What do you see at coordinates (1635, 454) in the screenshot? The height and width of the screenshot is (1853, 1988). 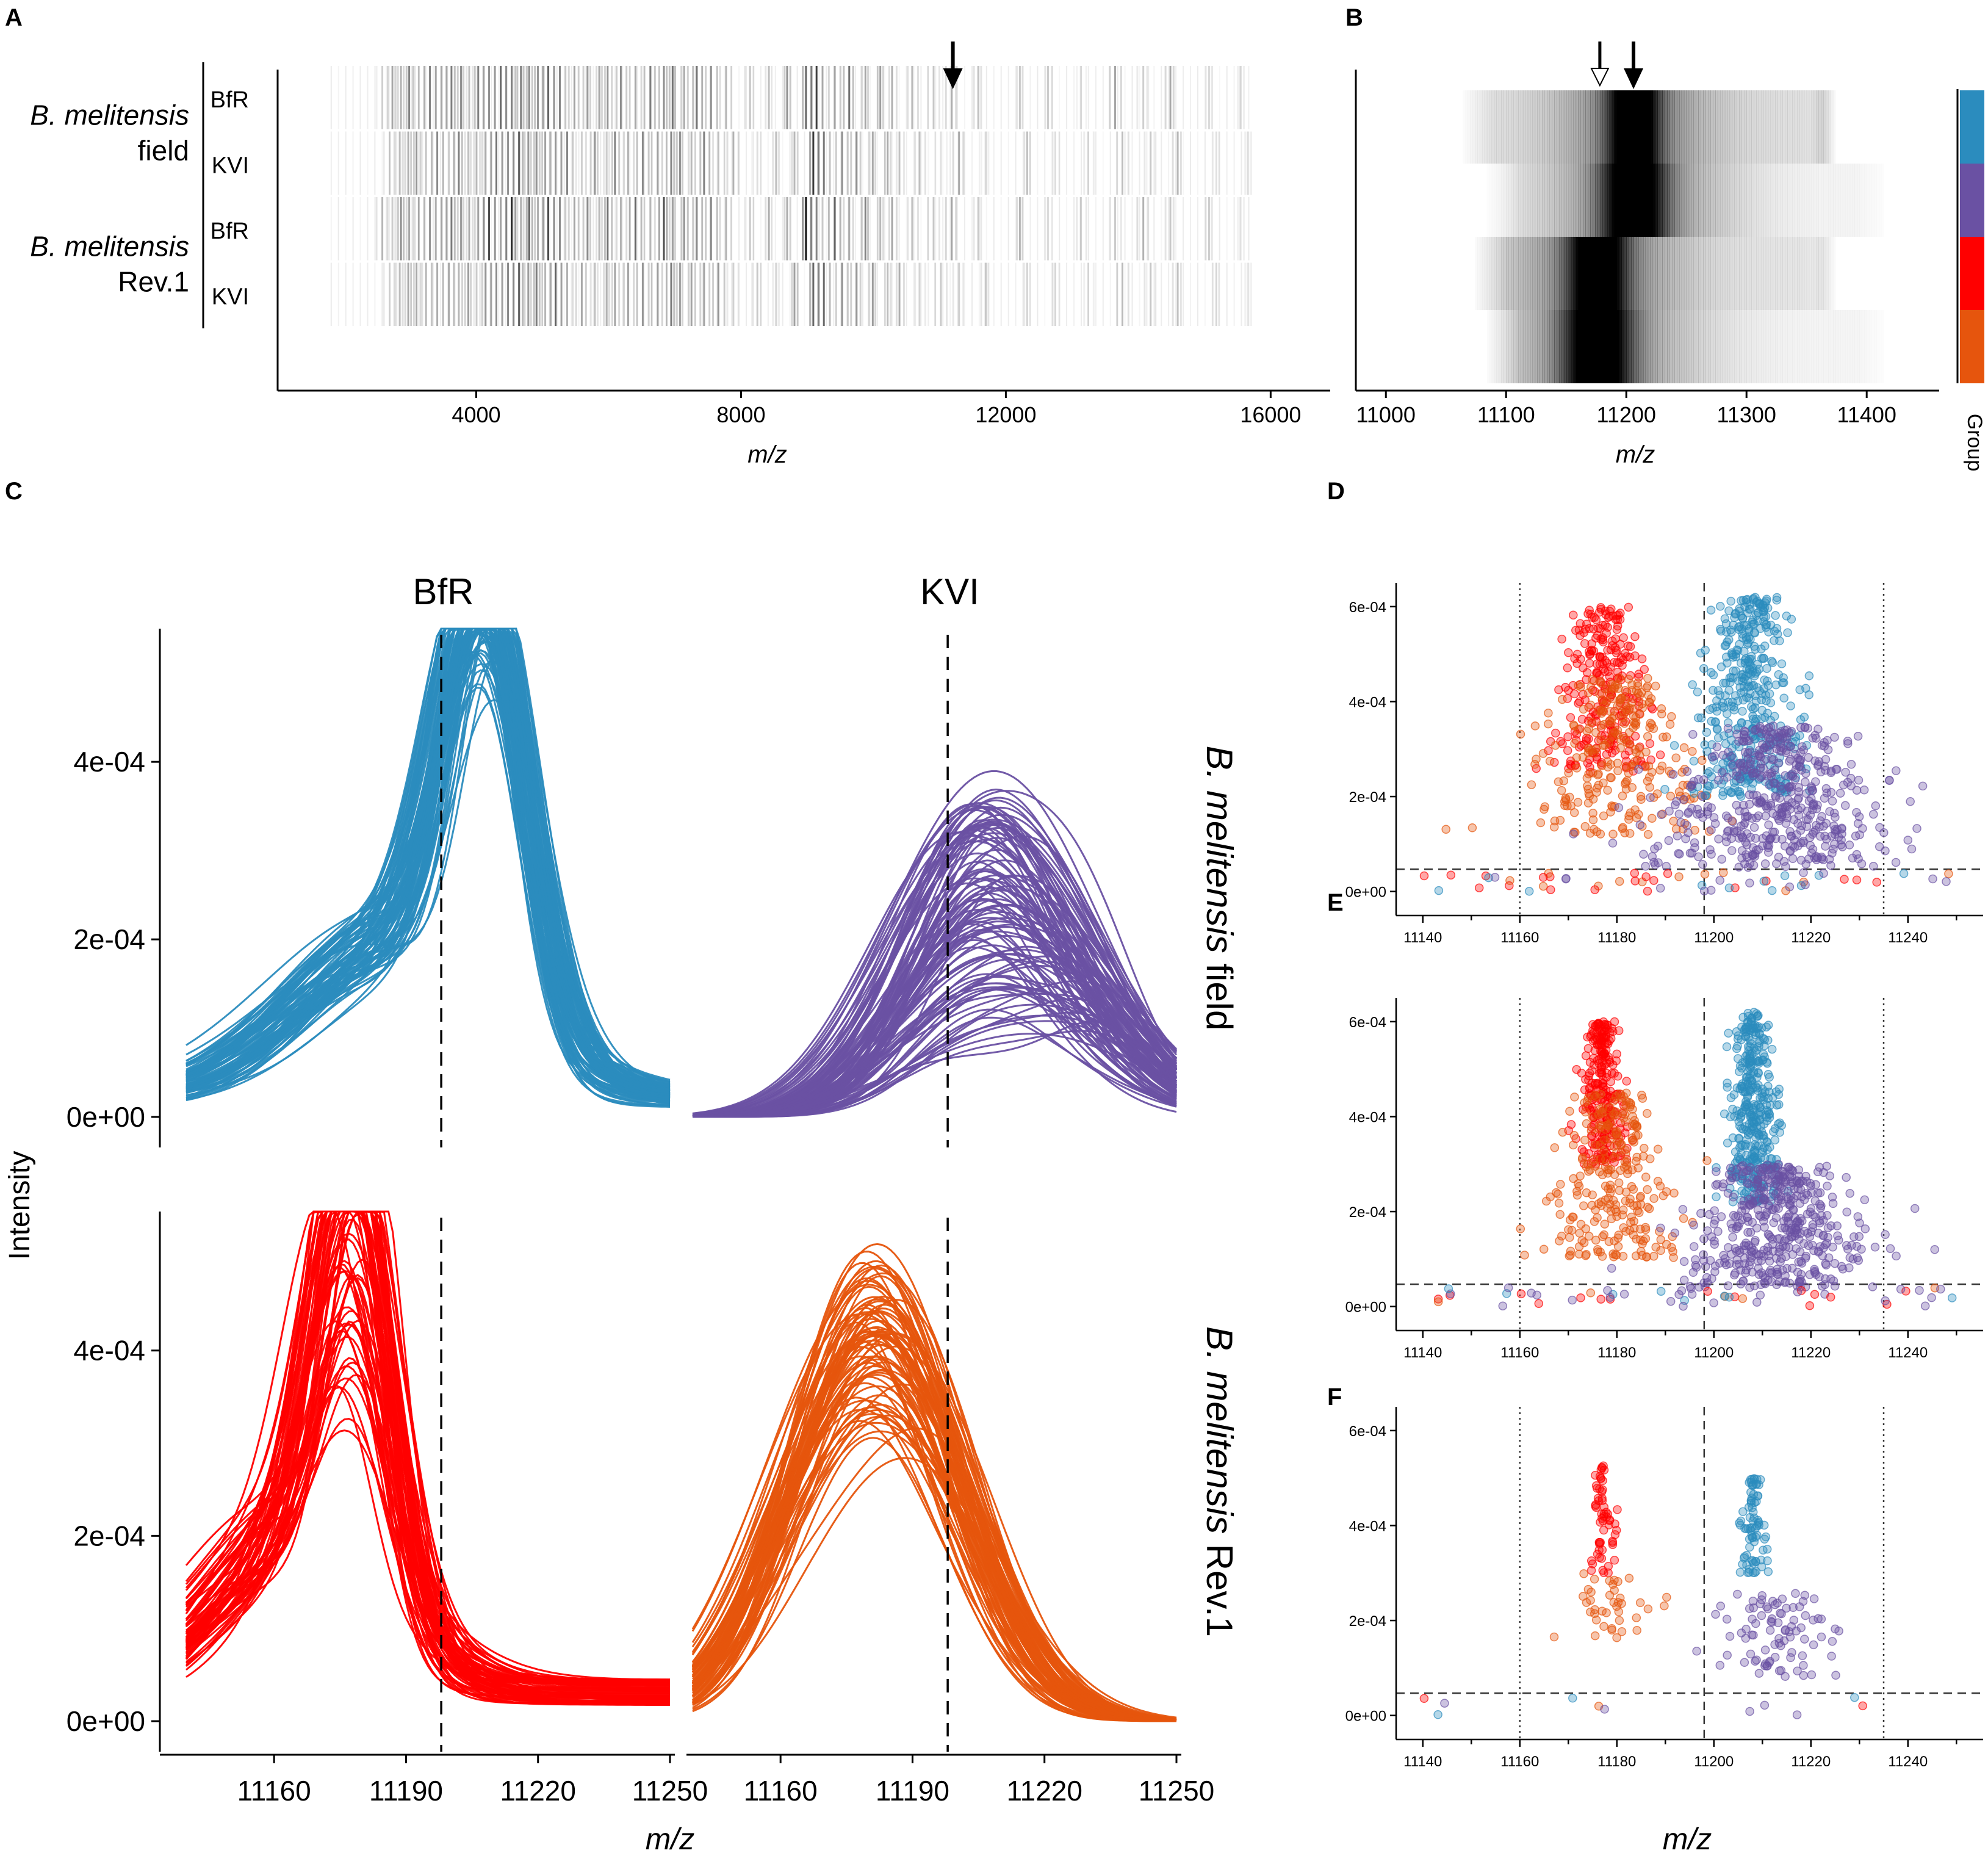 I see `x-axis-label: m/z` at bounding box center [1635, 454].